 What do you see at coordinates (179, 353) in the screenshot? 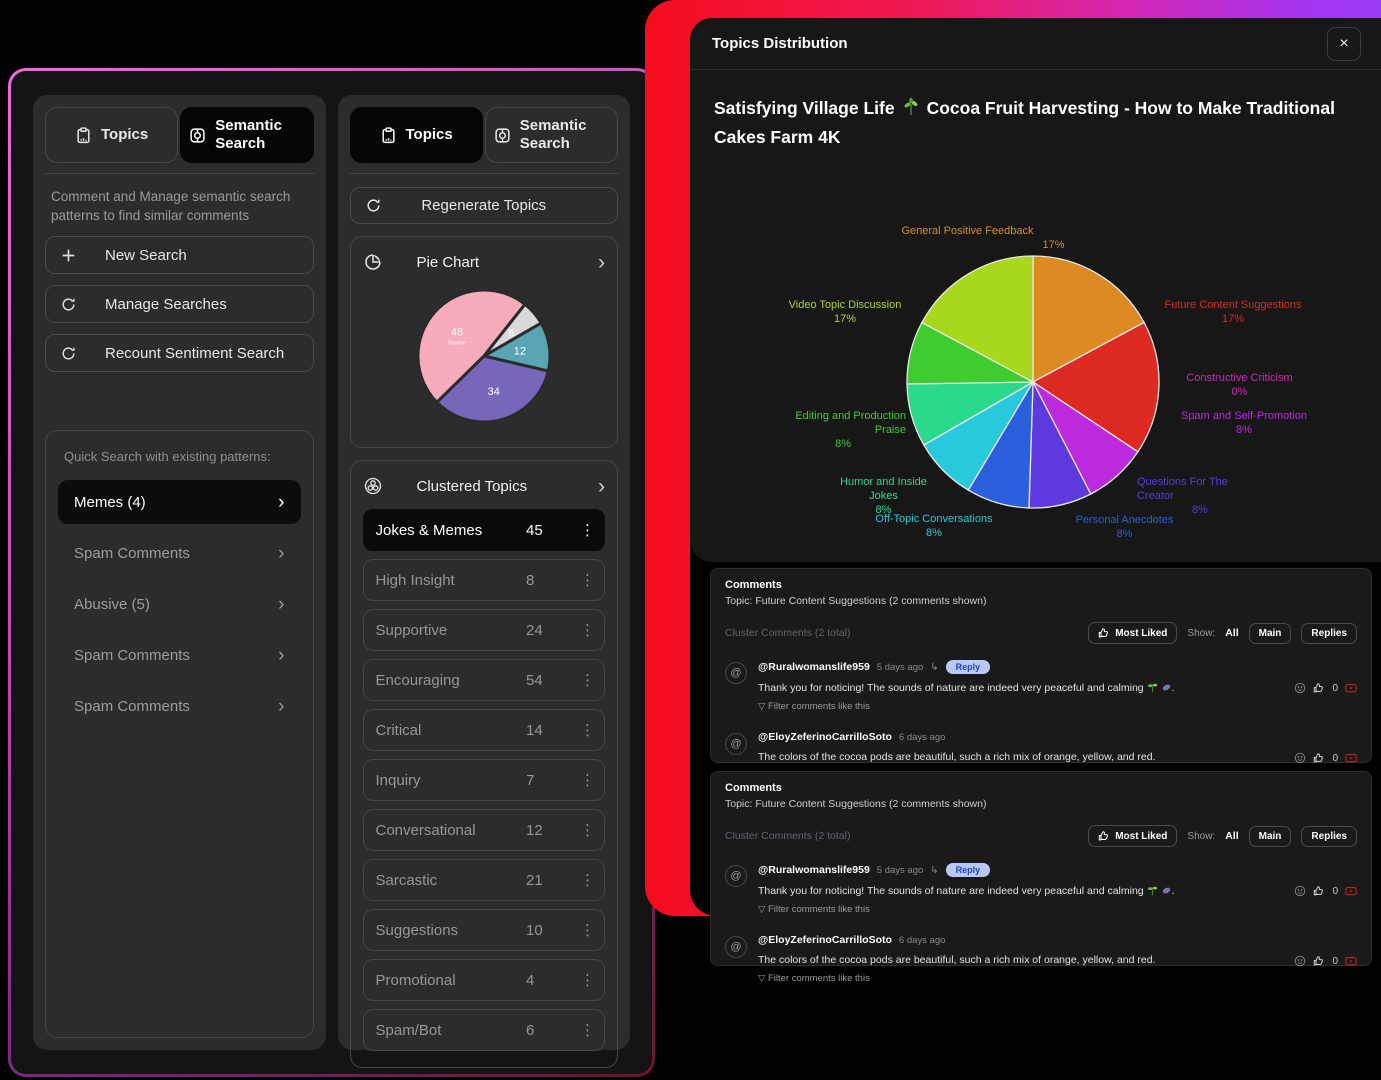
I see `recount-sentiment-button: Recount Sentiment Search` at bounding box center [179, 353].